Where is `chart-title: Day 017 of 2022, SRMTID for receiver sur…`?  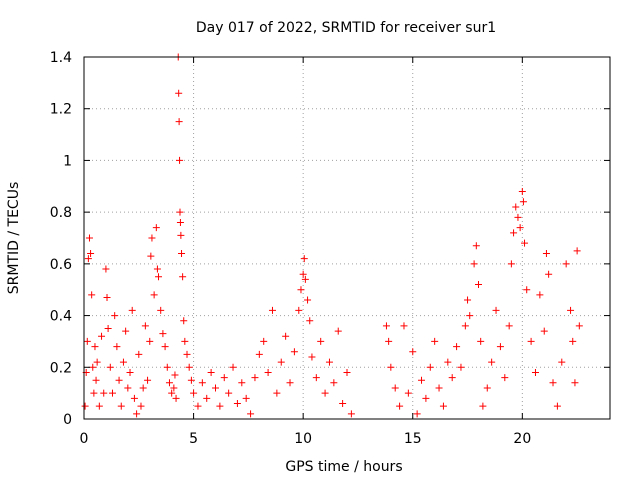
chart-title: Day 017 of 2022, SRMTID for receiver sur… is located at coordinates (346, 28).